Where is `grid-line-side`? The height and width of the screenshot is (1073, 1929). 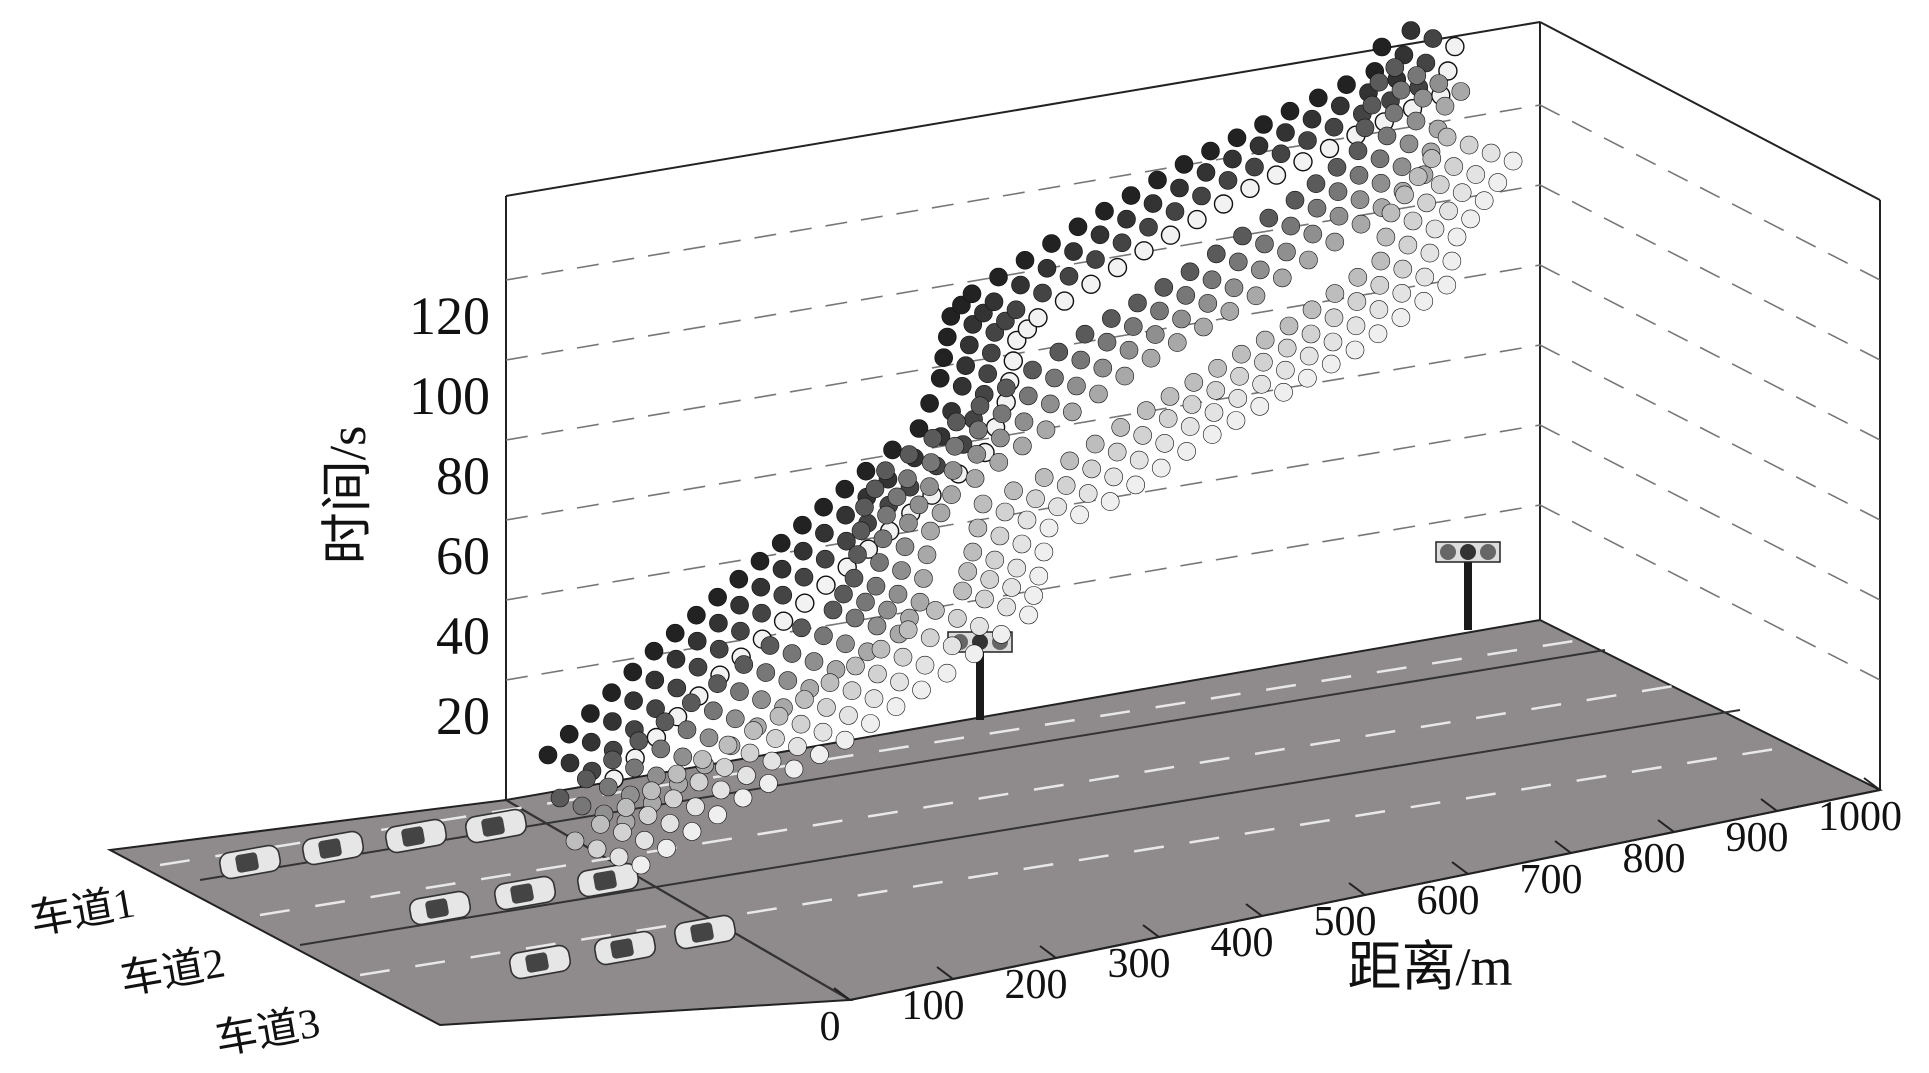 grid-line-side is located at coordinates (1710, 352).